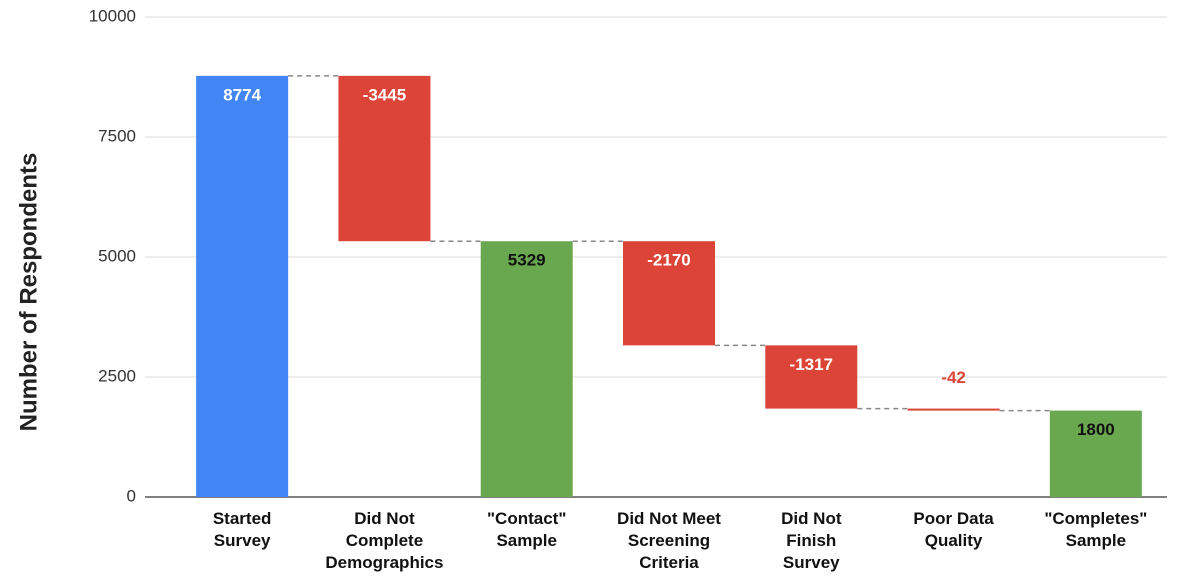 The image size is (1186, 577). What do you see at coordinates (384, 94) in the screenshot?
I see `value-label: -3445` at bounding box center [384, 94].